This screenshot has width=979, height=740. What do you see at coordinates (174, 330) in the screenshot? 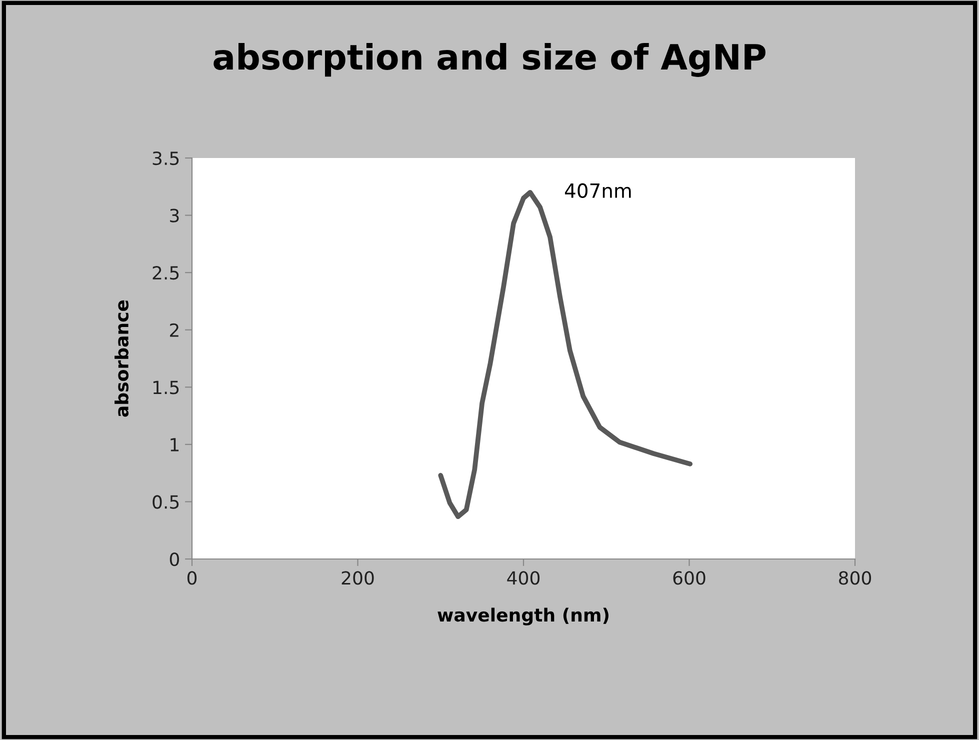
I see `y-tick-label: 2` at bounding box center [174, 330].